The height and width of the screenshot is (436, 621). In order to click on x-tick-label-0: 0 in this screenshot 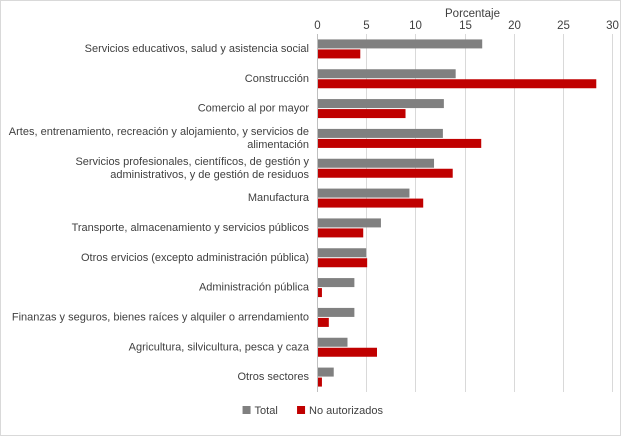, I will do `click(317, 26)`.